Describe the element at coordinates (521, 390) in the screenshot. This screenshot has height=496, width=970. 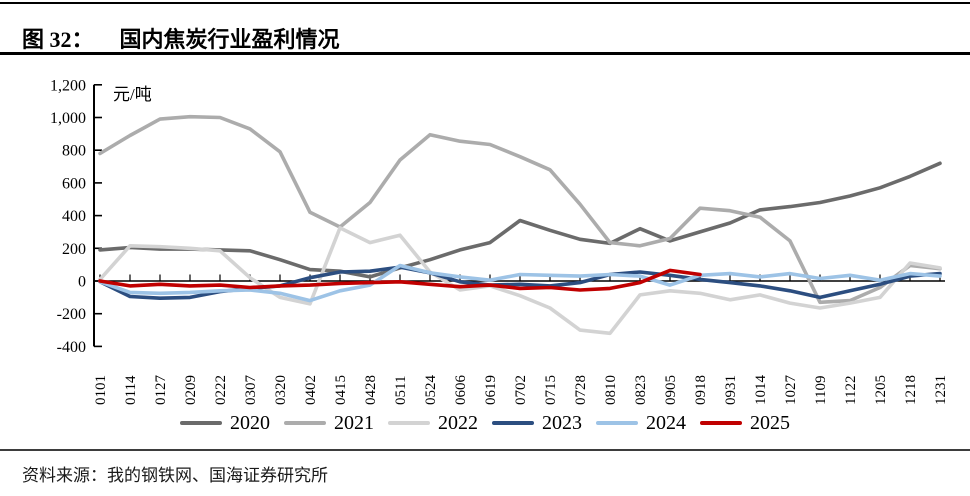
I see `x-axis-label: 0702` at that location.